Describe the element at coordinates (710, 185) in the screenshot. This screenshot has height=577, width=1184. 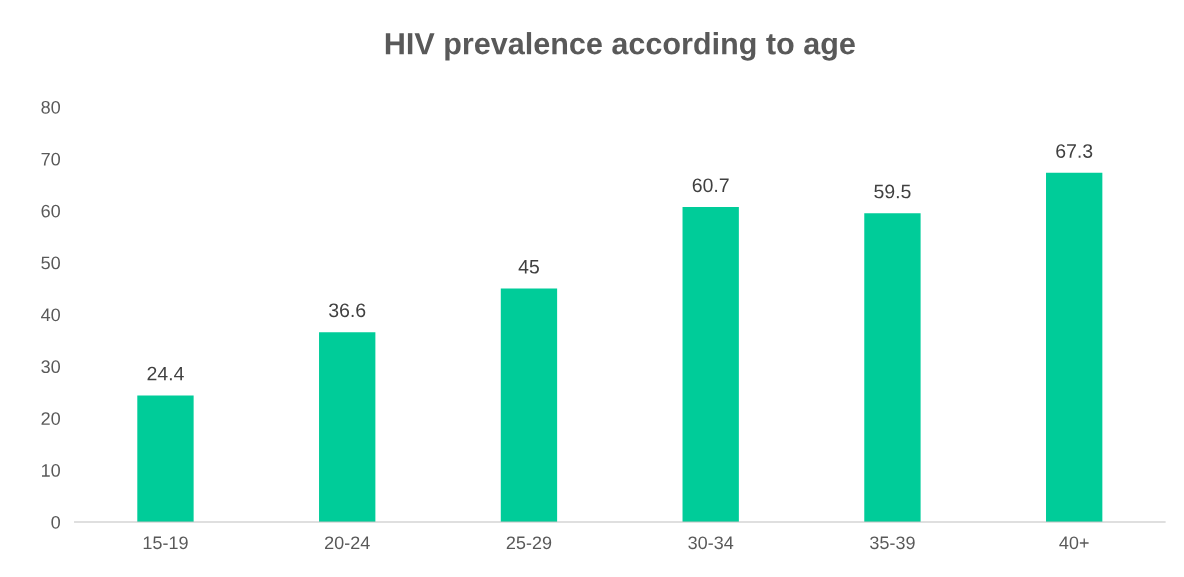
I see `data-label: 60.7` at that location.